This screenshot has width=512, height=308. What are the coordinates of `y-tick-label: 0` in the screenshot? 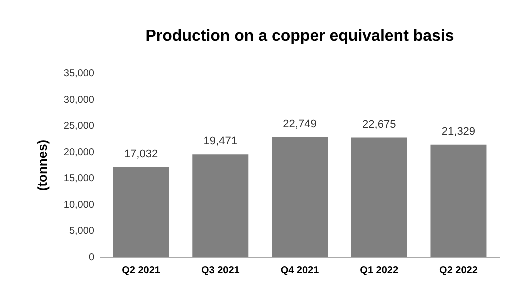 It's located at (91, 258).